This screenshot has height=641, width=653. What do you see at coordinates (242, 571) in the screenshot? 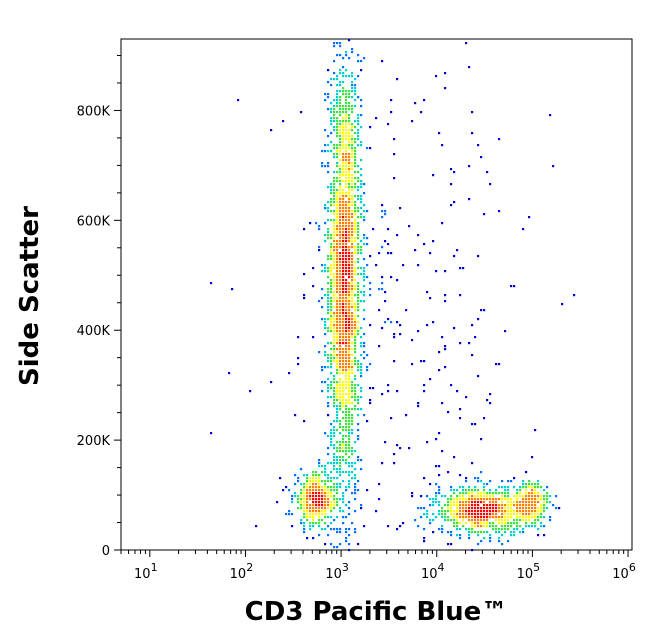
I see `x-tick-label-1: 10²` at bounding box center [242, 571].